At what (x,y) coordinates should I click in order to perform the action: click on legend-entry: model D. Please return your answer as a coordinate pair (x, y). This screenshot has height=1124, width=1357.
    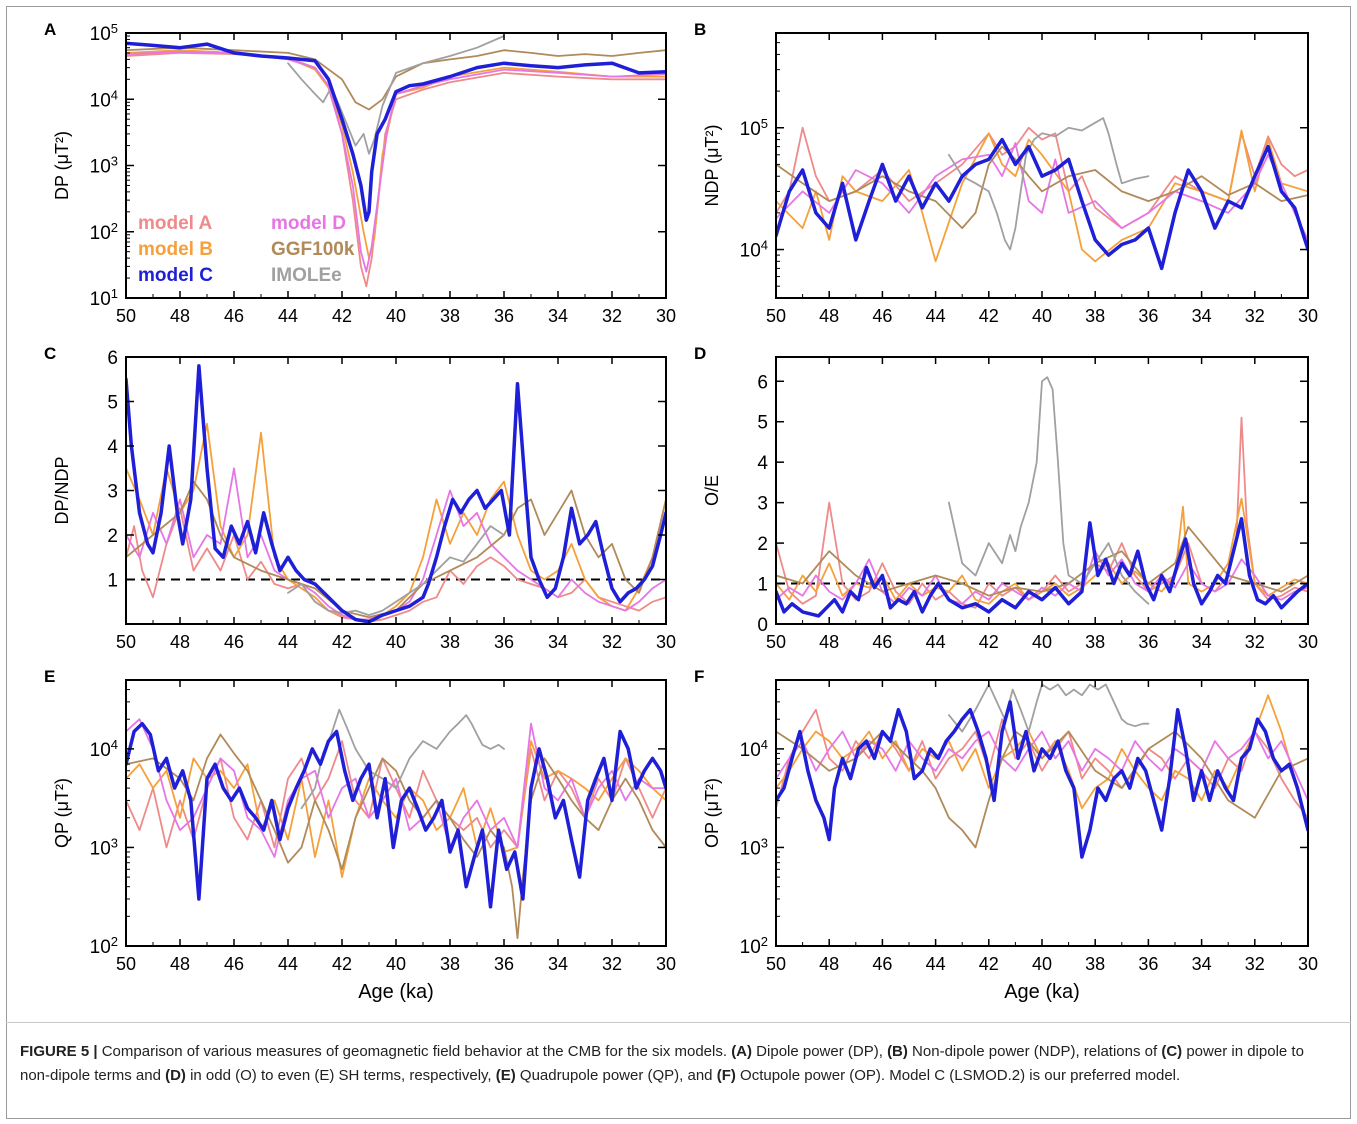
    Looking at the image, I should click on (308, 223).